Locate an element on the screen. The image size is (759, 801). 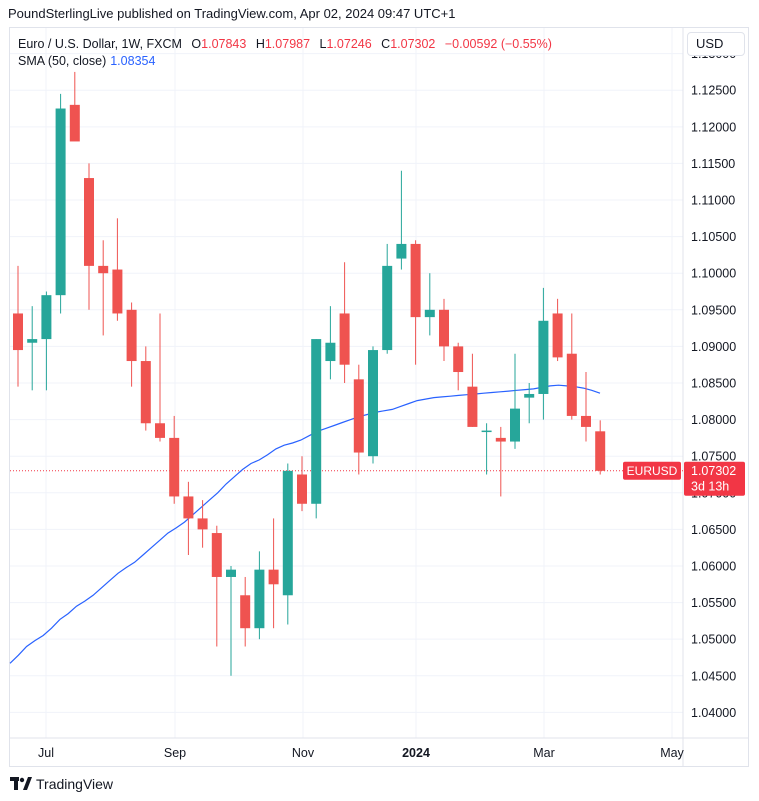
y-tick-label: 1.08000 is located at coordinates (713, 420).